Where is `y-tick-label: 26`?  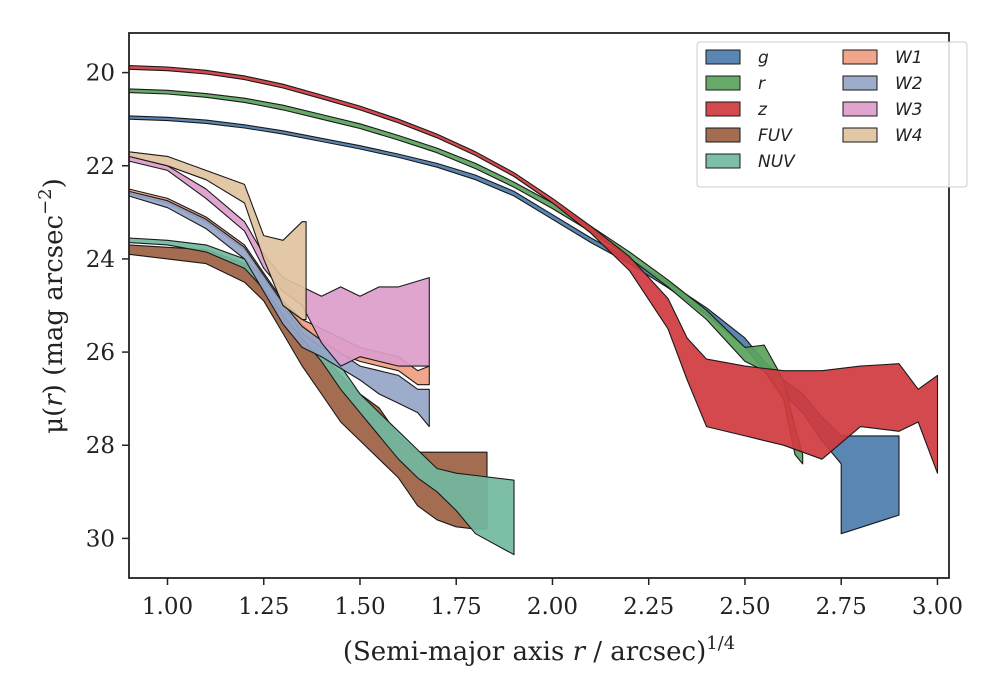 y-tick-label: 26 is located at coordinates (100, 353).